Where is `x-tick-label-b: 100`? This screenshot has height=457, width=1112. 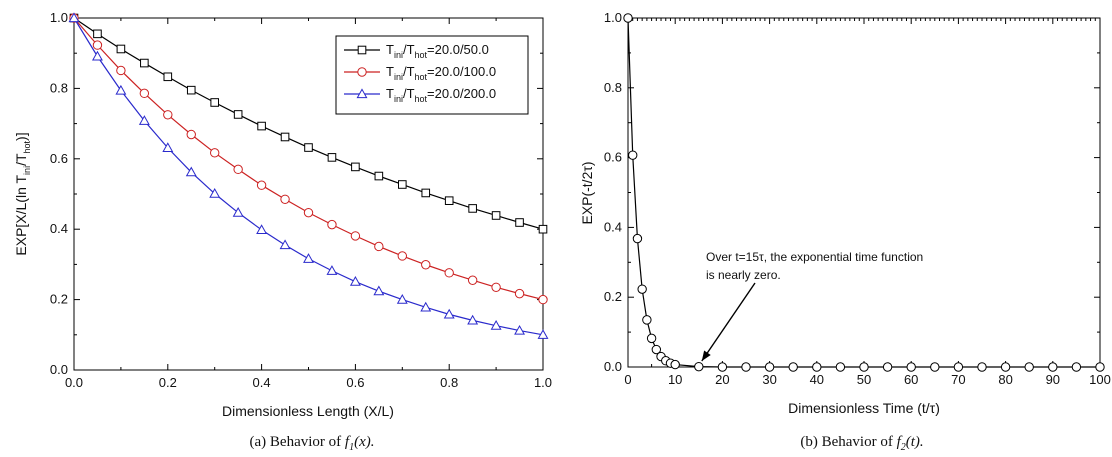 x-tick-label-b: 100 is located at coordinates (1100, 379).